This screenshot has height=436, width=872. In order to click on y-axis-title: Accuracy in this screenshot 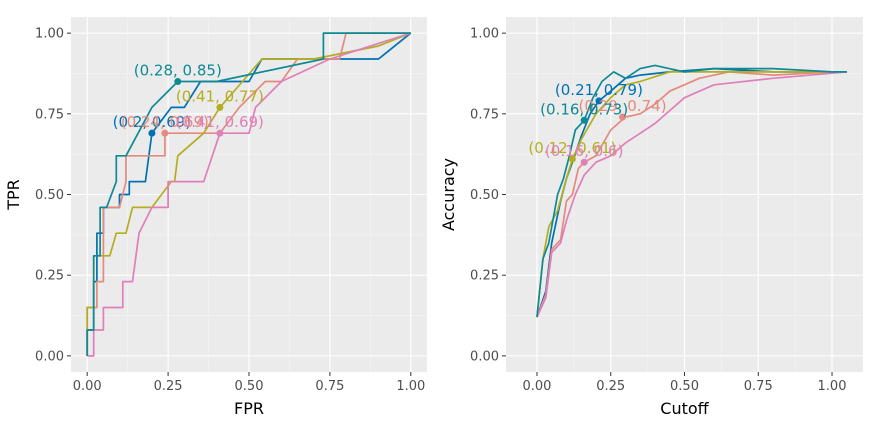, I will do `click(448, 194)`.